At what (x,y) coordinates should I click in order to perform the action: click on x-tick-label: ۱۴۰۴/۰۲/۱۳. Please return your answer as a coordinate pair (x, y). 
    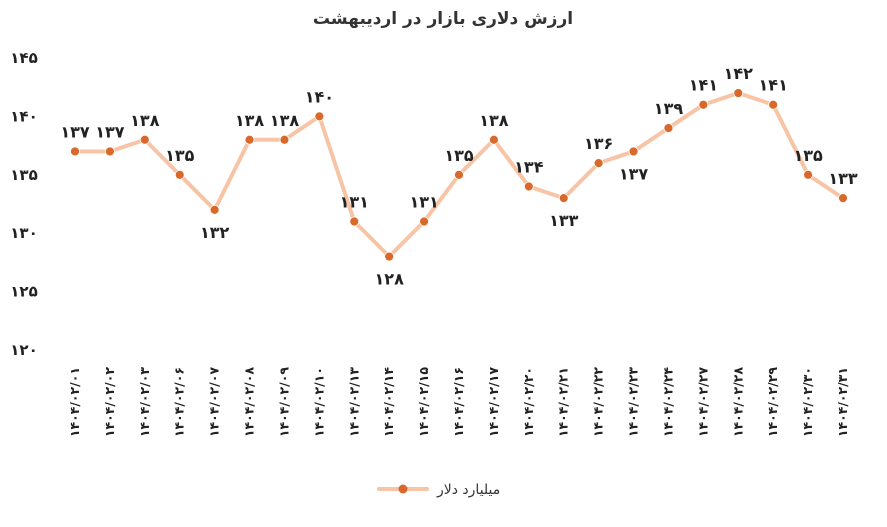
    Looking at the image, I should click on (353, 402).